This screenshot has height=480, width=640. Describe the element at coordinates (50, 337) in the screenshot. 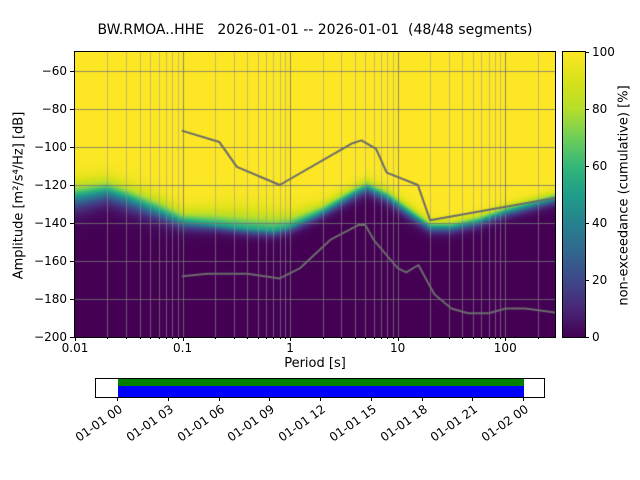

I see `y-tick-label: −200` at that location.